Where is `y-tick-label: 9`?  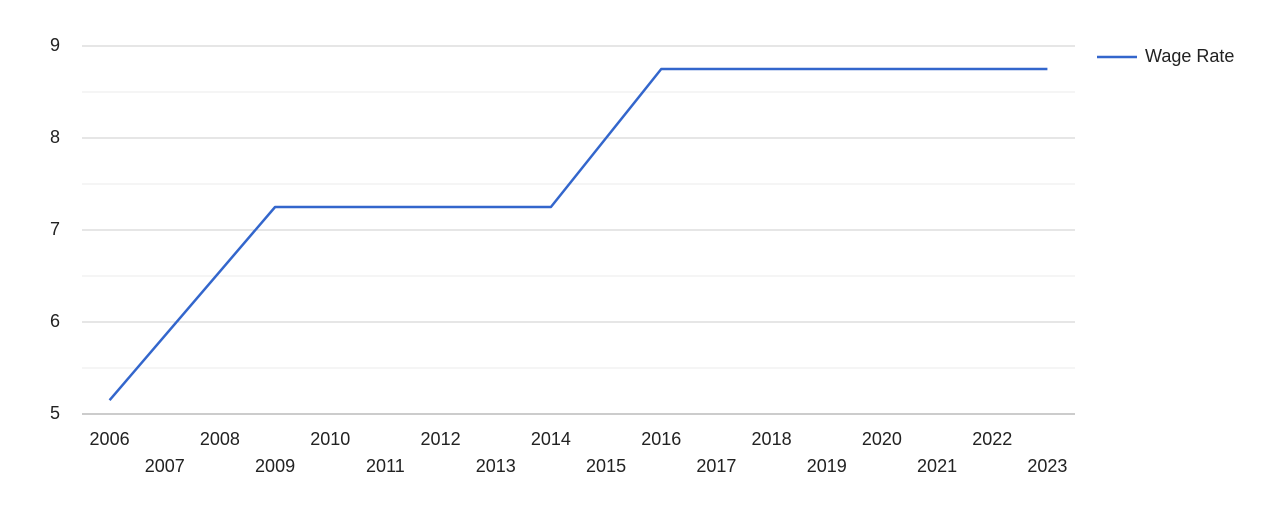 y-tick-label: 9 is located at coordinates (55, 45).